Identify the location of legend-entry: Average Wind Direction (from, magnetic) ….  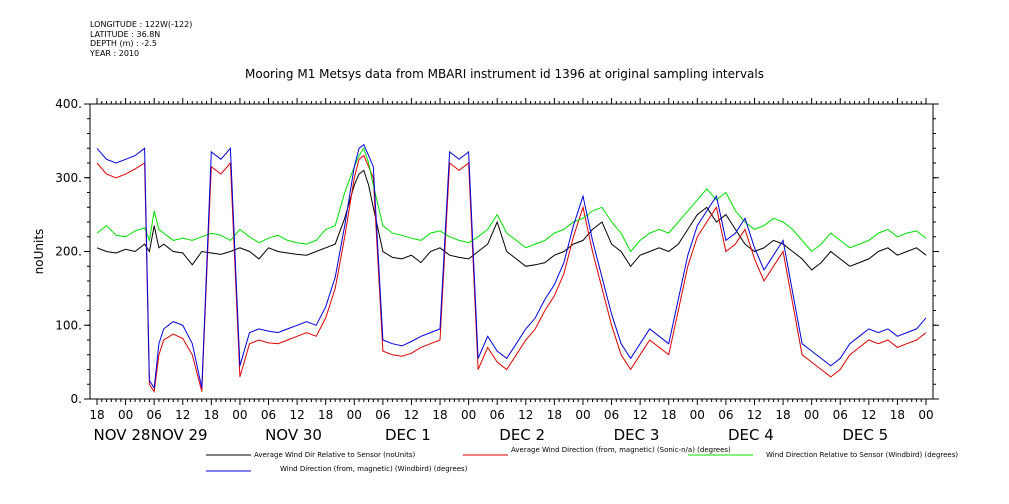
(621, 450).